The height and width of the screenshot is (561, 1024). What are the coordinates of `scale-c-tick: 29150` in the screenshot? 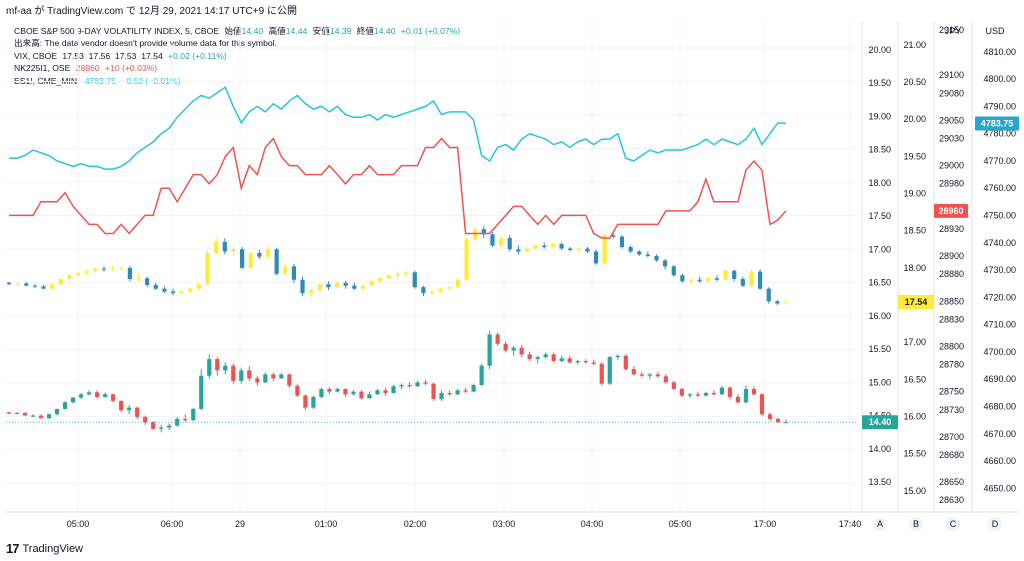 It's located at (951, 30).